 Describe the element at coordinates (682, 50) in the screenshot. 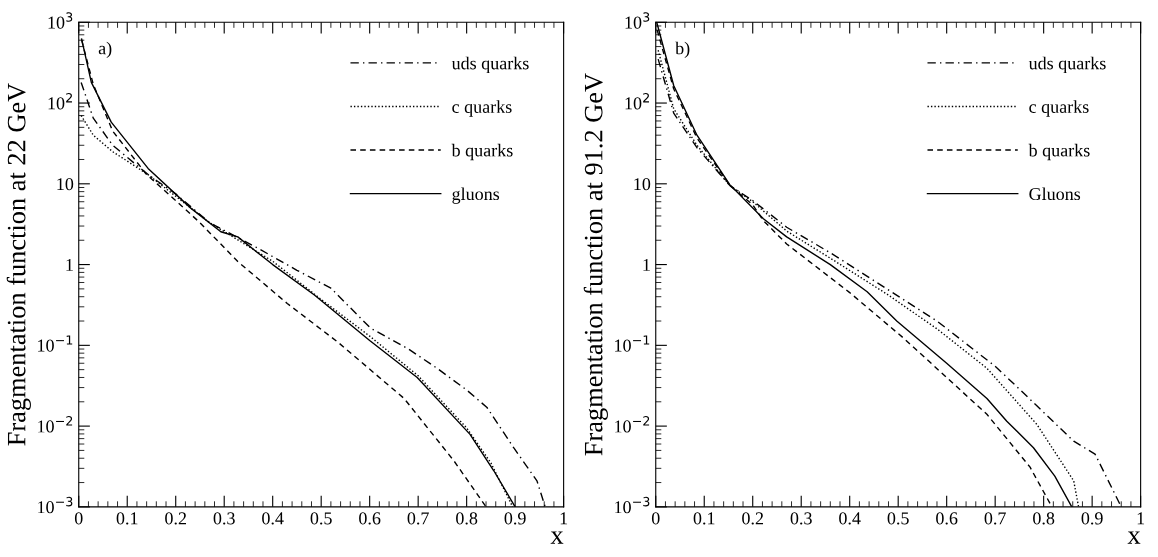

I see `annotation: b)` at that location.